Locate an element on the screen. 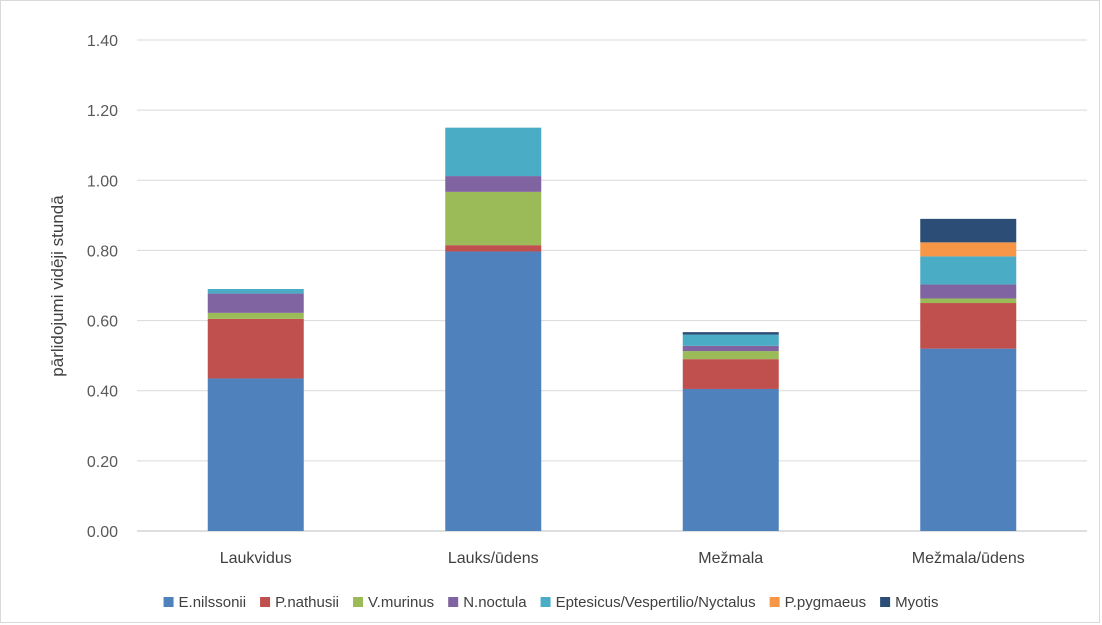  legend-label: N.noctula is located at coordinates (495, 602).